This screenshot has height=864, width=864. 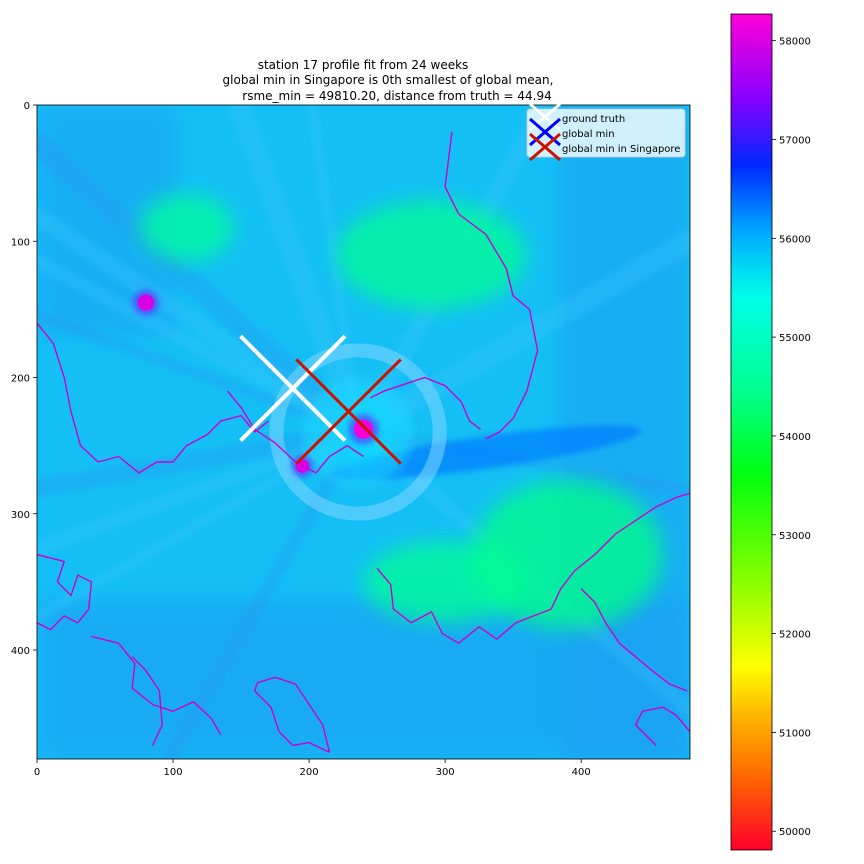 I want to click on colorbar-tick-label: 58000, so click(x=795, y=42).